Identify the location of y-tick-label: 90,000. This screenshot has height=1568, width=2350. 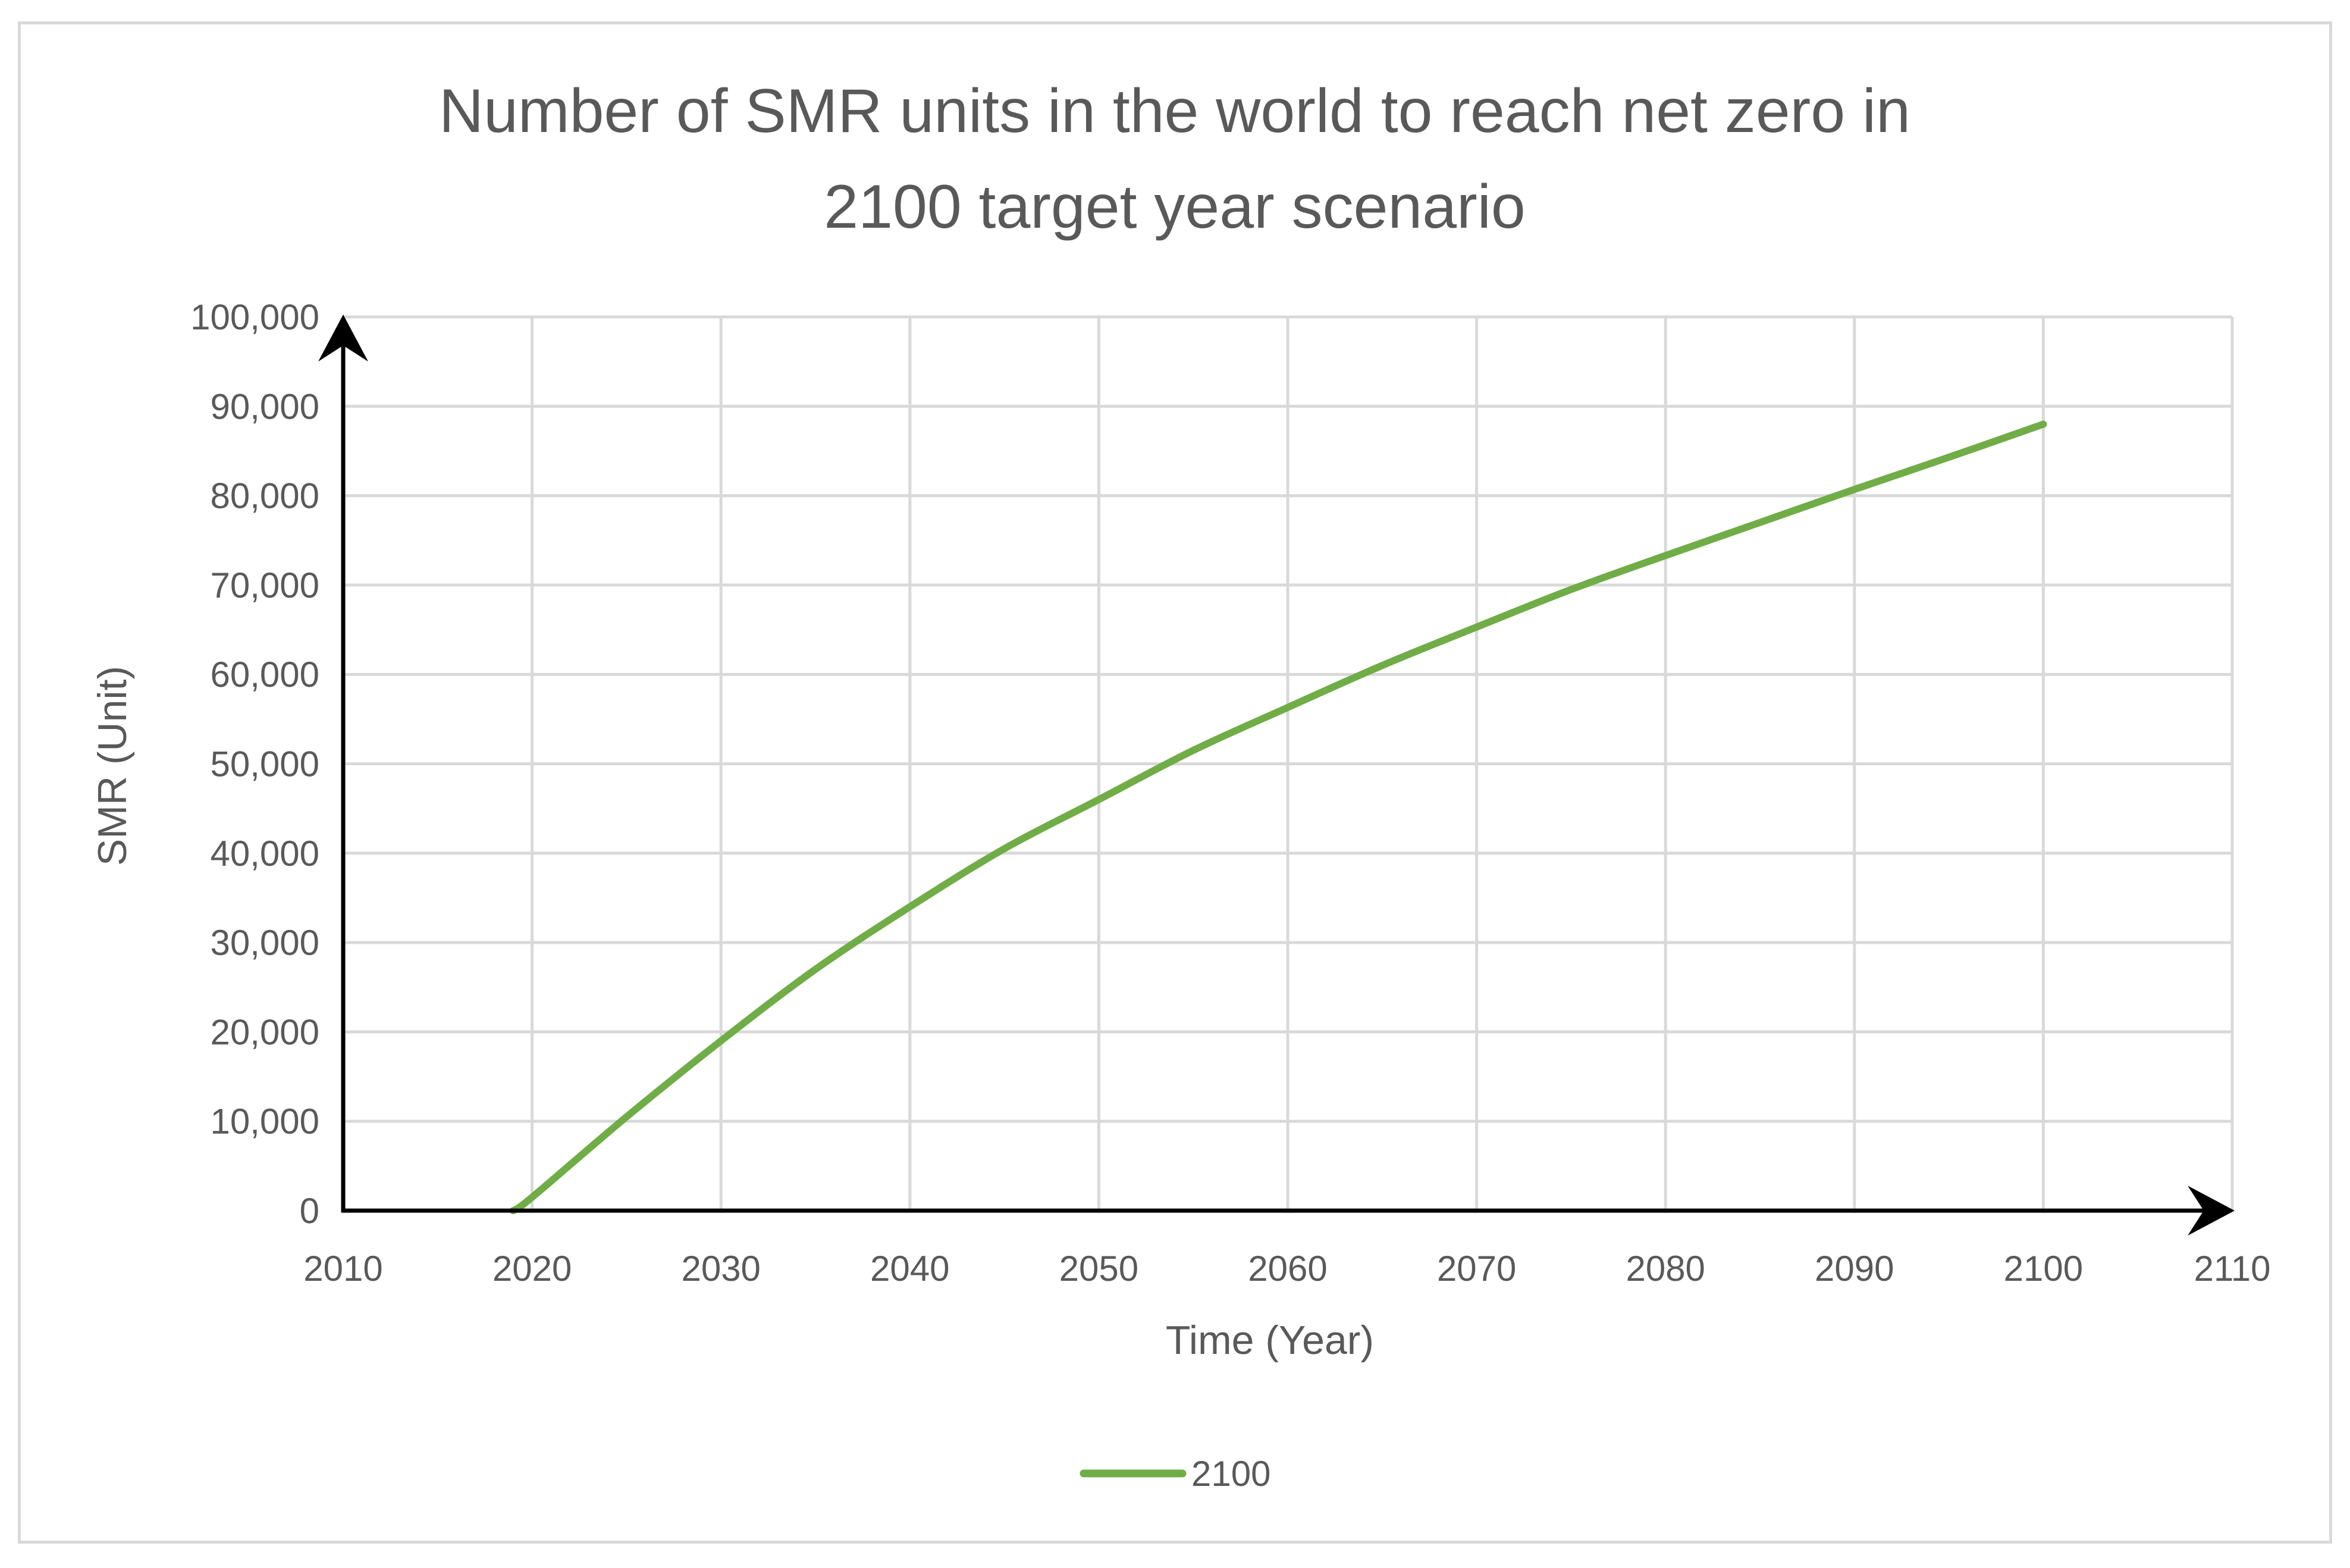
(265, 406).